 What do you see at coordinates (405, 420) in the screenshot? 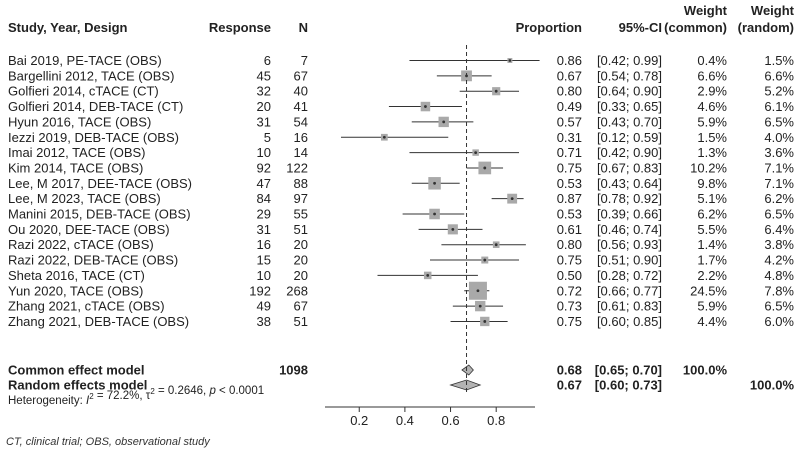
I see `x-axis-tick-label: 0.4` at bounding box center [405, 420].